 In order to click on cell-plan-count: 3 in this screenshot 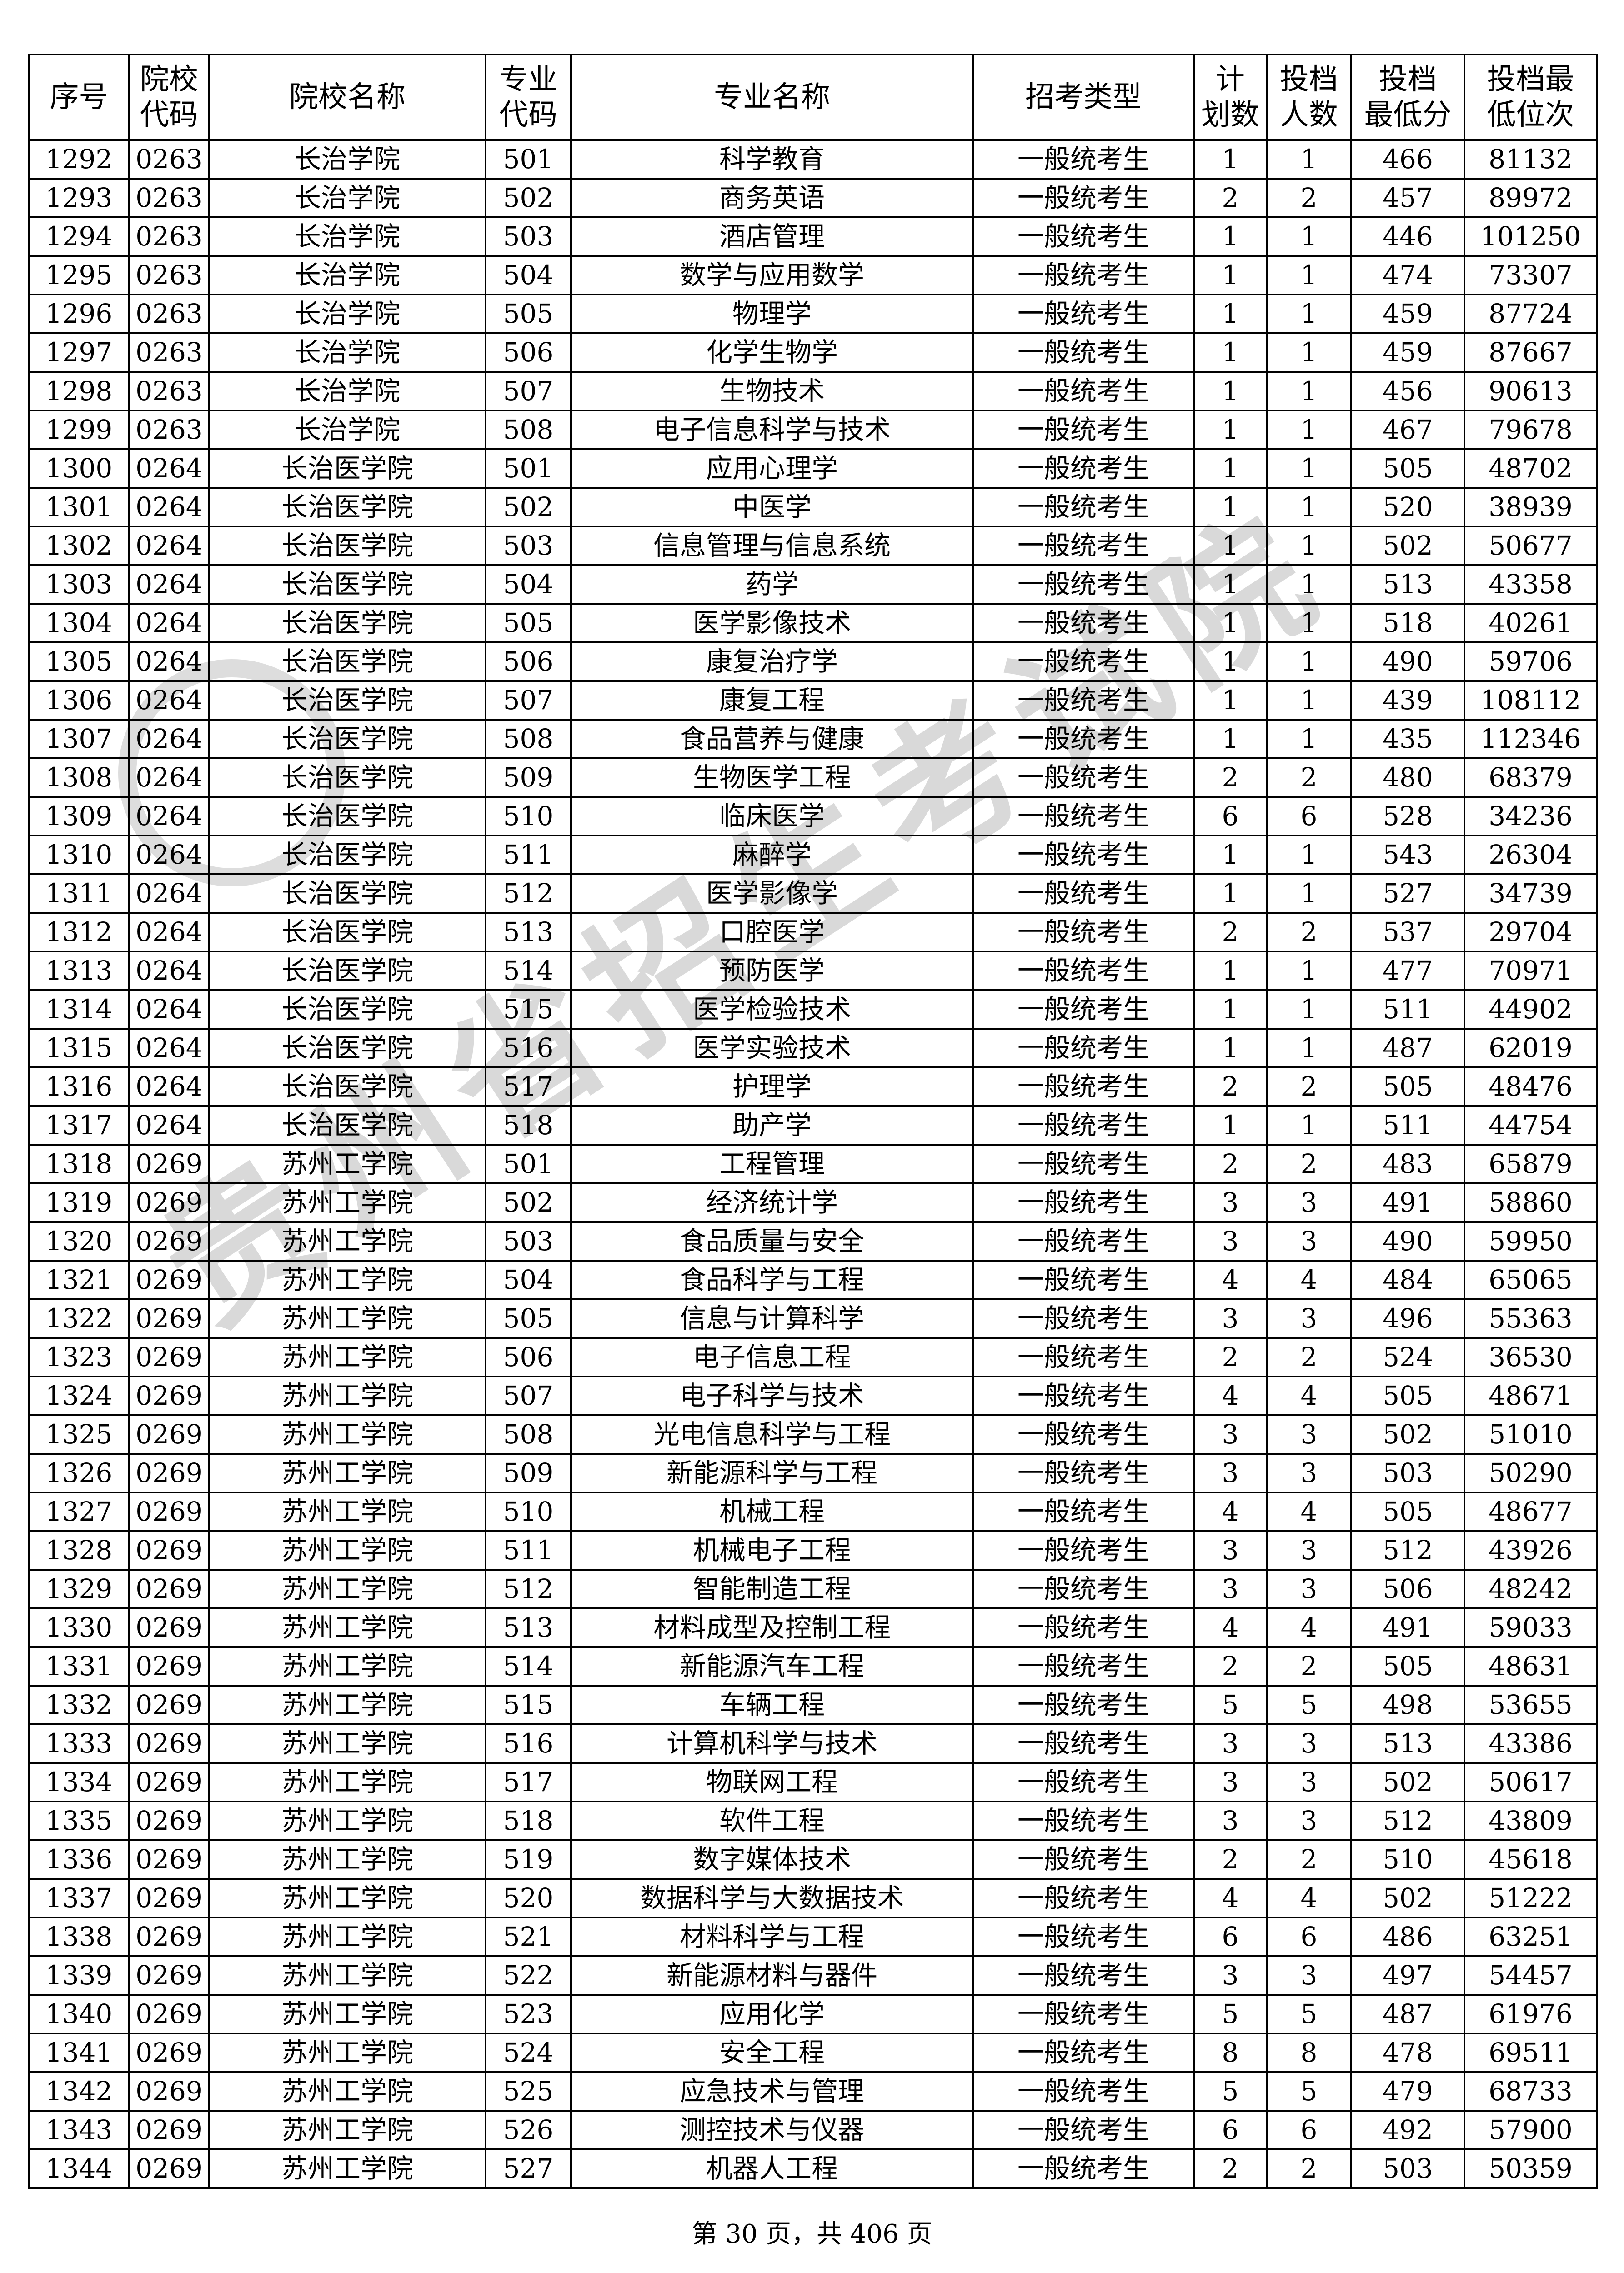, I will do `click(1230, 1975)`.